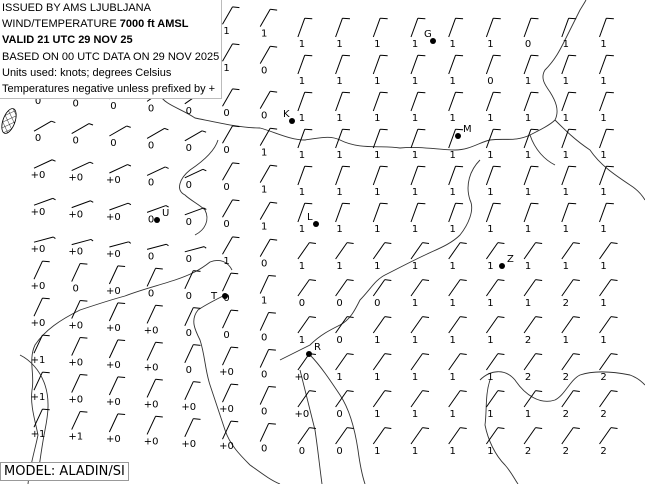 The image size is (645, 484). I want to click on valid-text: VALID 21 UTC 29 NOV 25, so click(67, 40).